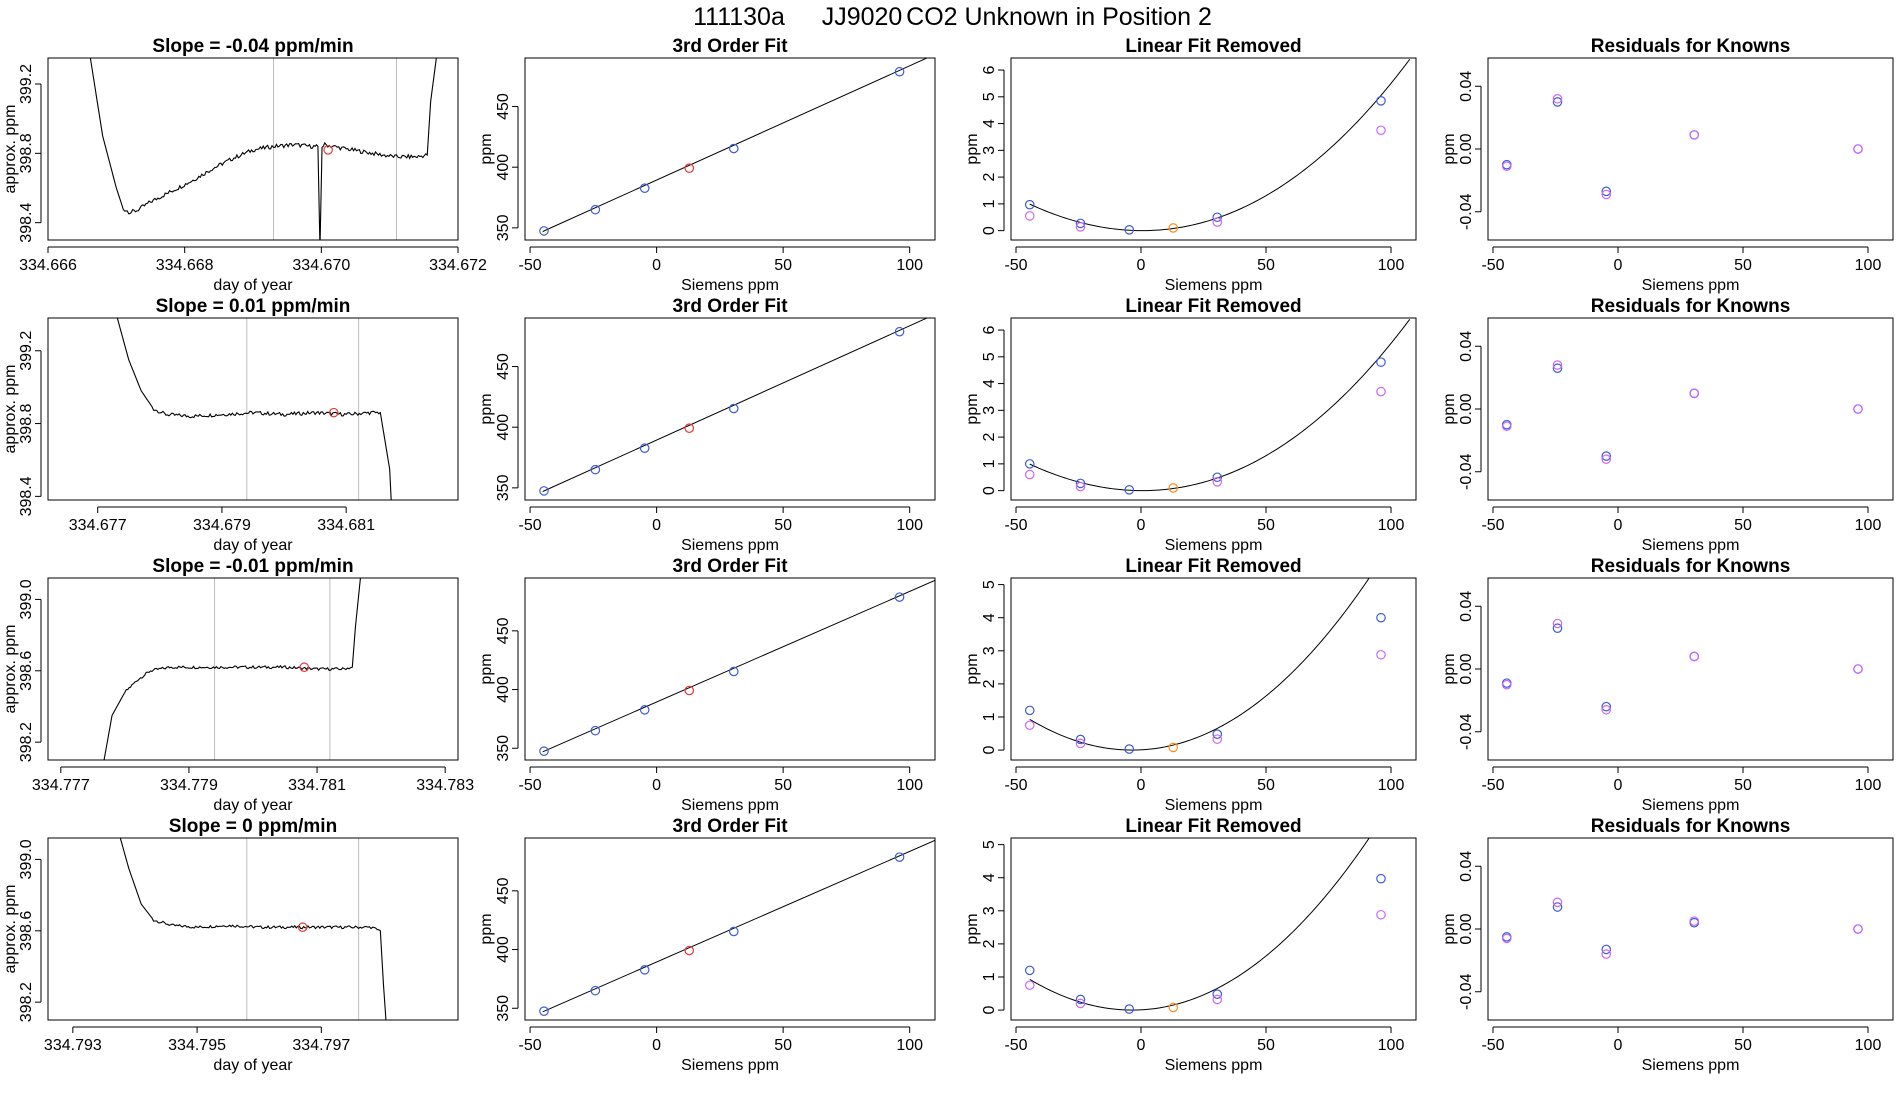  What do you see at coordinates (445, 785) in the screenshot?
I see `x-tick-label: 334.783` at bounding box center [445, 785].